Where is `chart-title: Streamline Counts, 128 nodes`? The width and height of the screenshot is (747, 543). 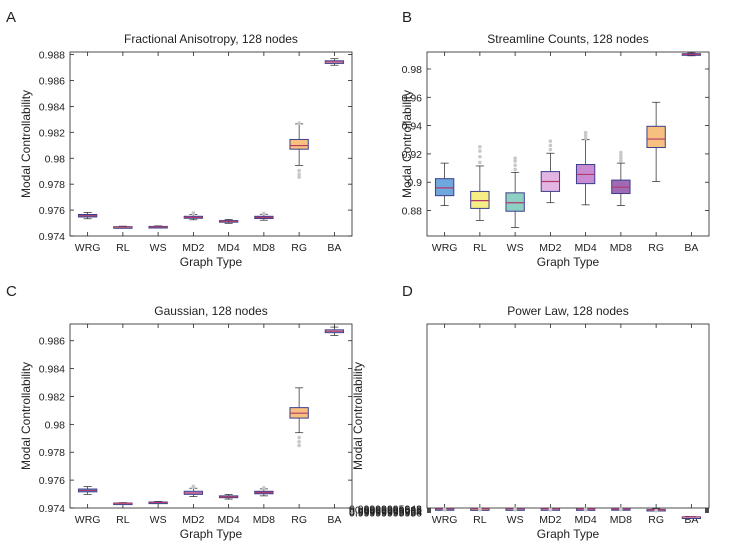
chart-title: Streamline Counts, 128 nodes is located at coordinates (567, 39).